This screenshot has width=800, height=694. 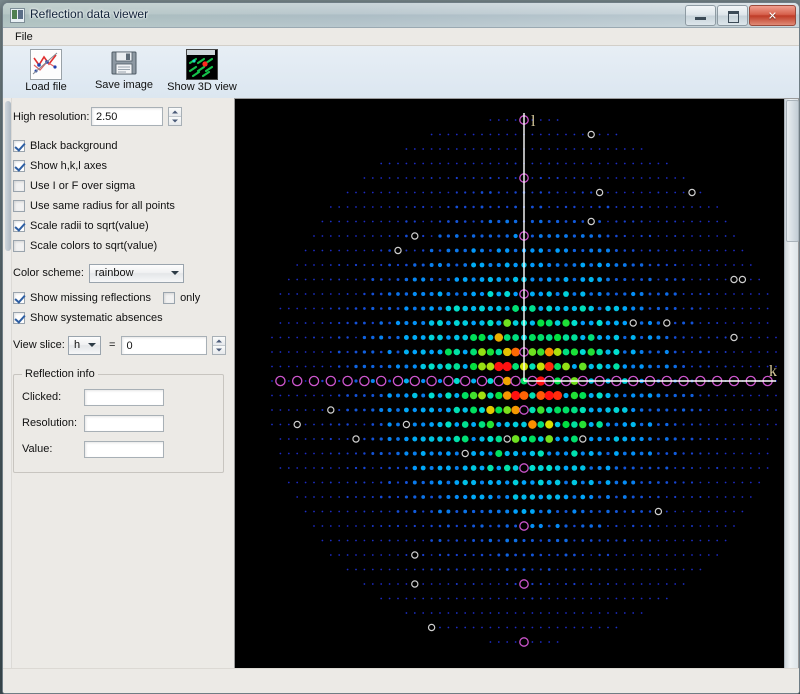 I want to click on checkbox-black-background: Black background, so click(x=120, y=146).